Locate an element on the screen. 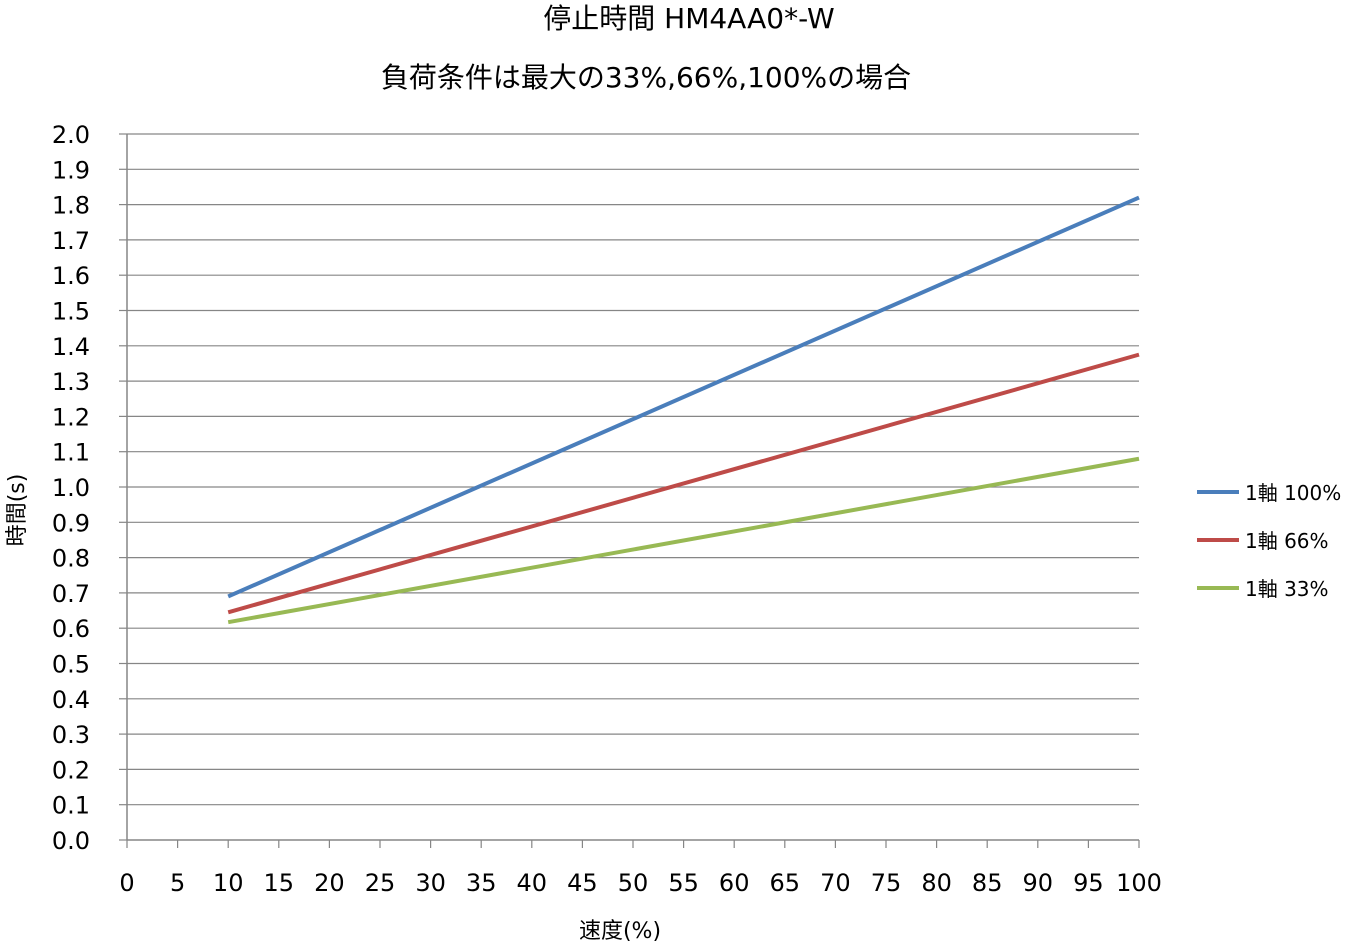  x-axis-label: 速度(%) is located at coordinates (620, 931).